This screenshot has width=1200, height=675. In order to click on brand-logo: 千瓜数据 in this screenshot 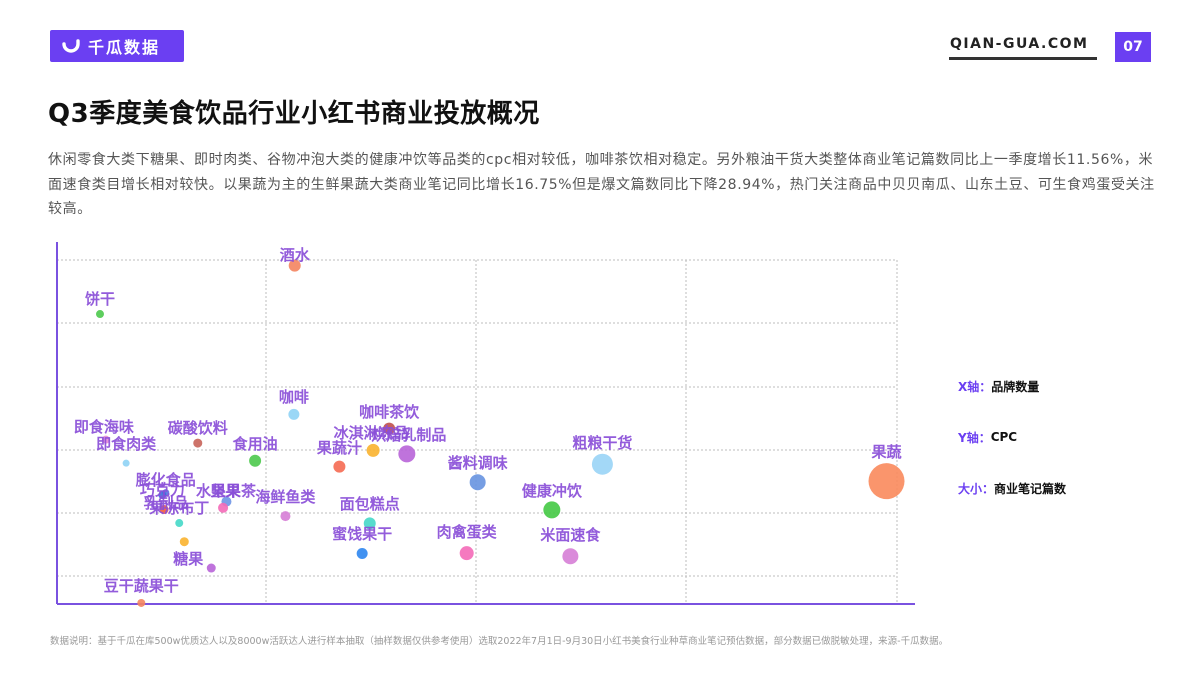, I will do `click(117, 46)`.